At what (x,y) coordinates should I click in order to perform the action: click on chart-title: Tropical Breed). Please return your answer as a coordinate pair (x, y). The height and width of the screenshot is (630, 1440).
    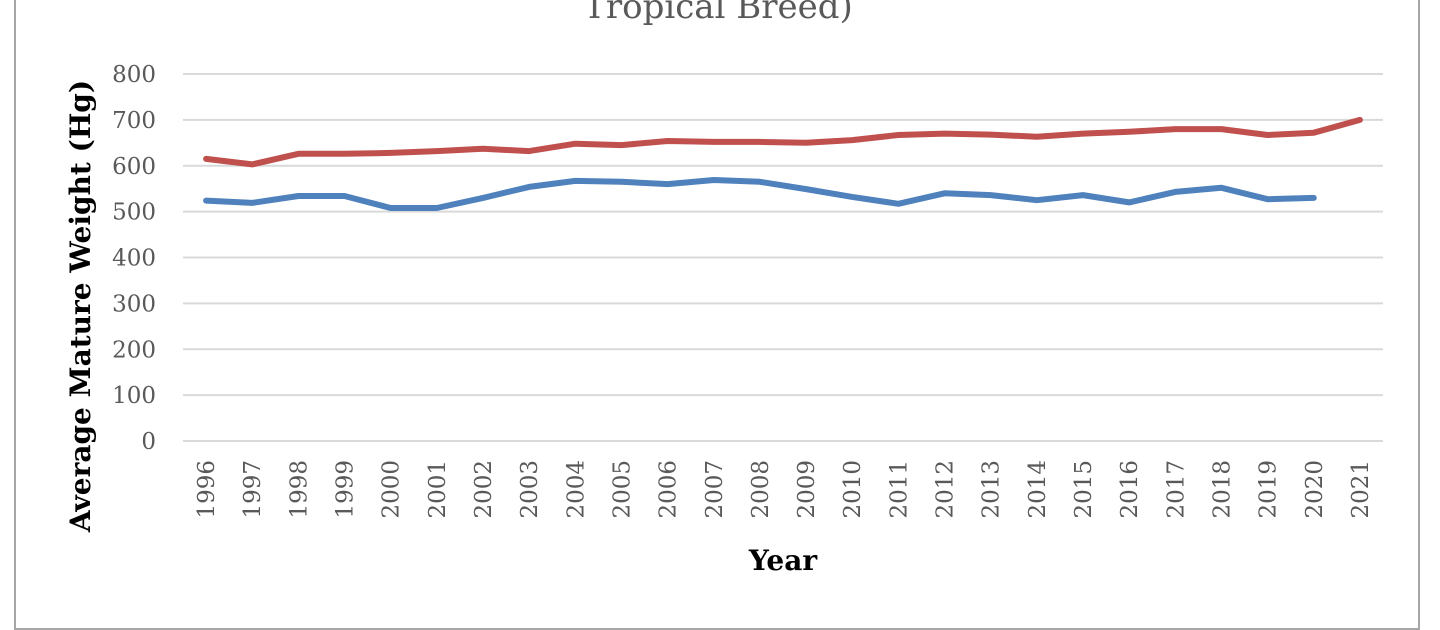
    Looking at the image, I should click on (718, 13).